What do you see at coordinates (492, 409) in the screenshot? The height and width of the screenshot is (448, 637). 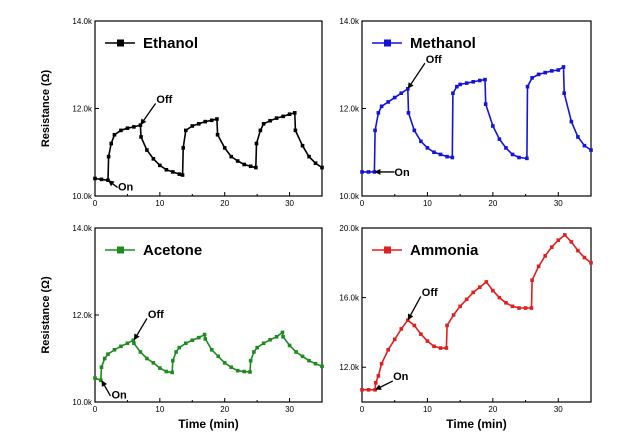 I see `x-tick-label: 20` at bounding box center [492, 409].